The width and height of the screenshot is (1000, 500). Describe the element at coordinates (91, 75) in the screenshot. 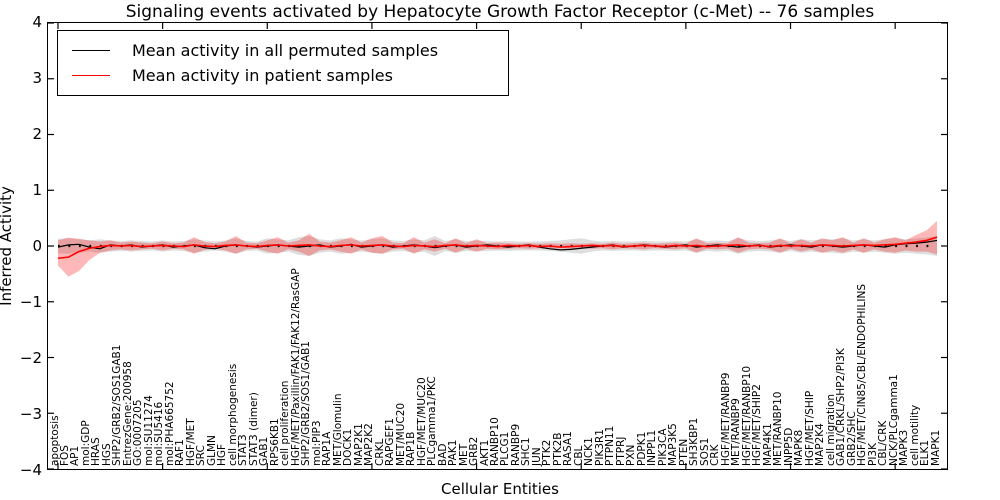

I see `legend-line-sample-red` at that location.